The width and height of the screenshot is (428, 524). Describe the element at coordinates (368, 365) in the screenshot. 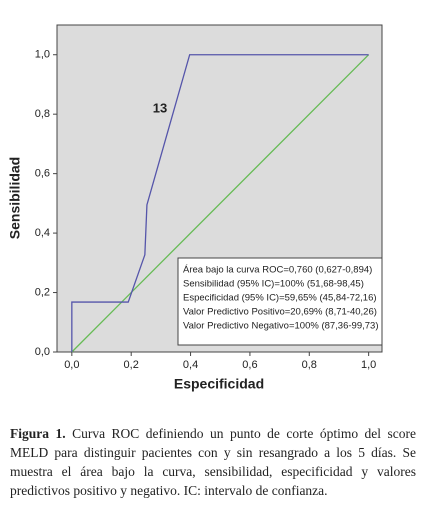

I see `x-tick-label: 1,0` at that location.